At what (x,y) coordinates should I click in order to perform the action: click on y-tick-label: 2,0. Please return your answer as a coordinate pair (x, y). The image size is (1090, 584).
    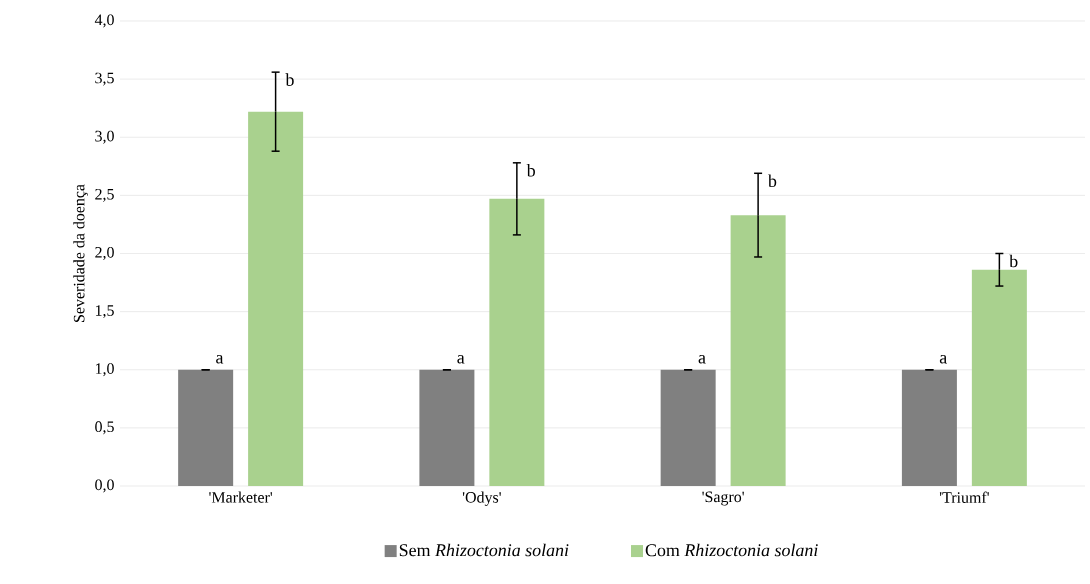
    Looking at the image, I should click on (104, 253).